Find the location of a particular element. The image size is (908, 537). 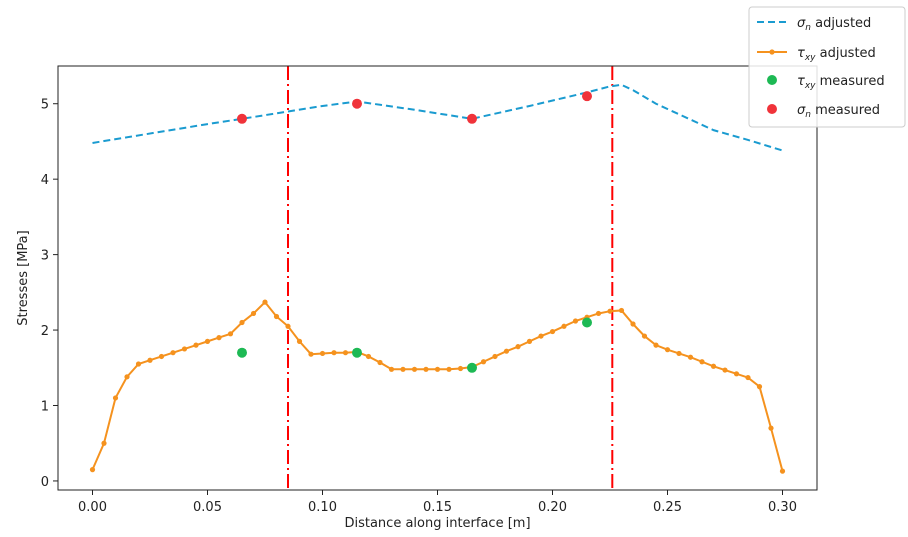

x-tick-label: 0.10 is located at coordinates (322, 507).